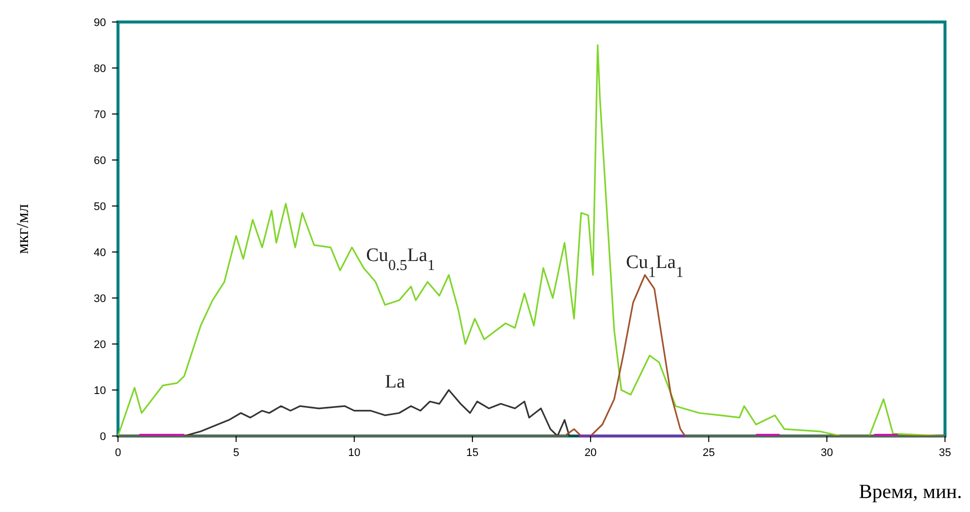 This screenshot has height=512, width=970. I want to click on x-tick-label: 15, so click(472, 453).